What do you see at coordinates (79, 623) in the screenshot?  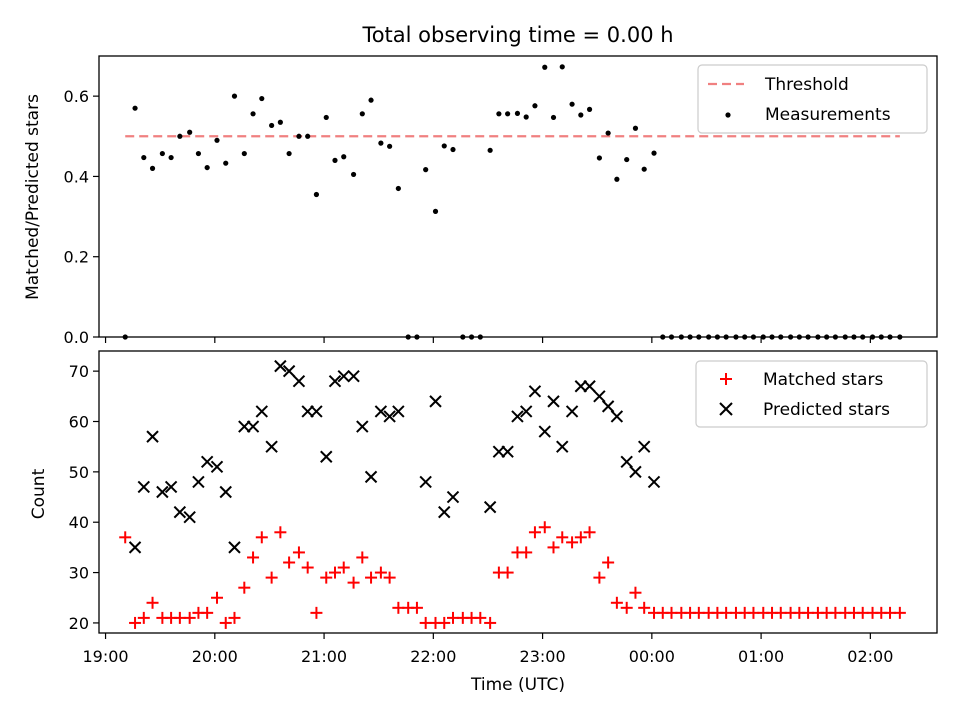 I see `counts-y-tick-label: 20` at bounding box center [79, 623].